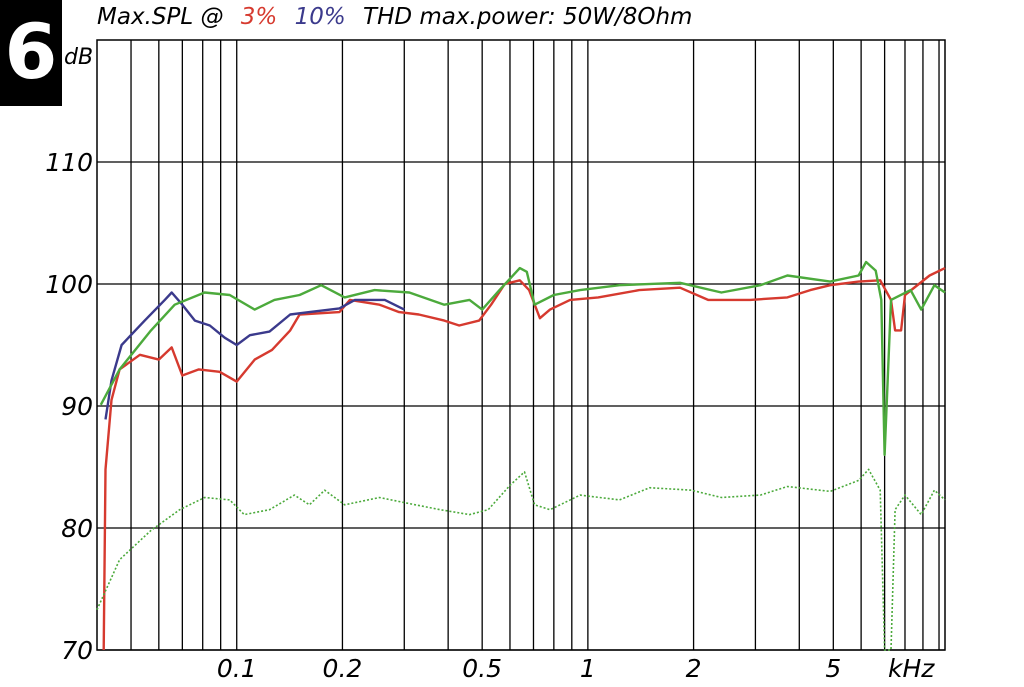  Describe the element at coordinates (694, 668) in the screenshot. I see `x-tick-label: 2` at that location.